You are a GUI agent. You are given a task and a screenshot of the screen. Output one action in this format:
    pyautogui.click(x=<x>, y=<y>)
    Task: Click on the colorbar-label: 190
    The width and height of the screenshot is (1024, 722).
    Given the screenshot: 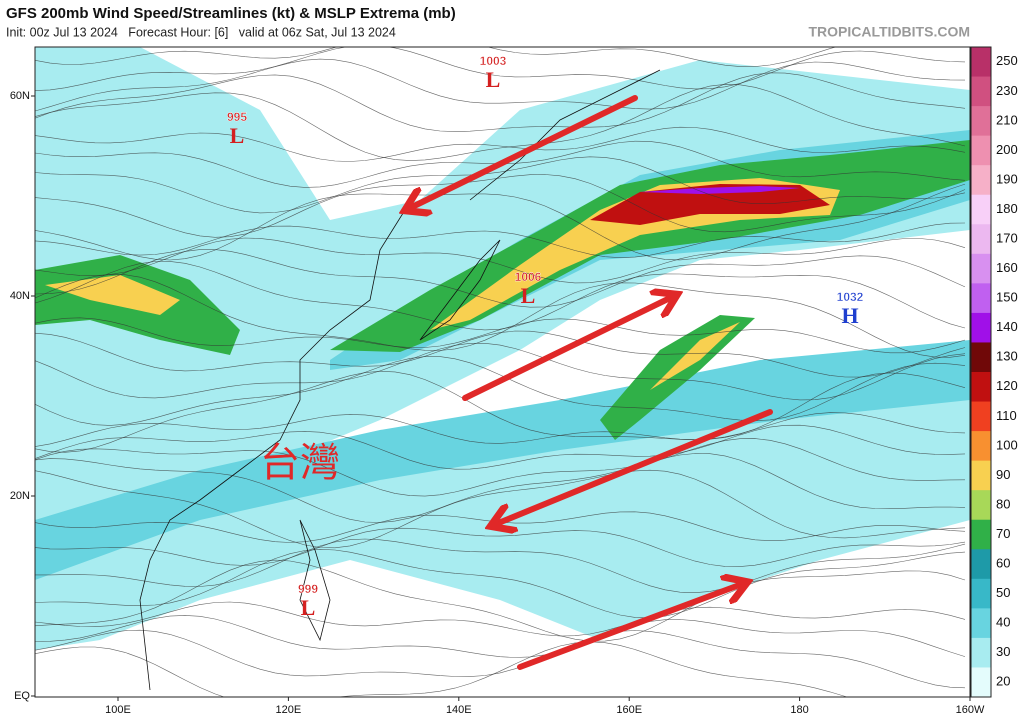 What is the action you would take?
    pyautogui.click(x=1007, y=178)
    